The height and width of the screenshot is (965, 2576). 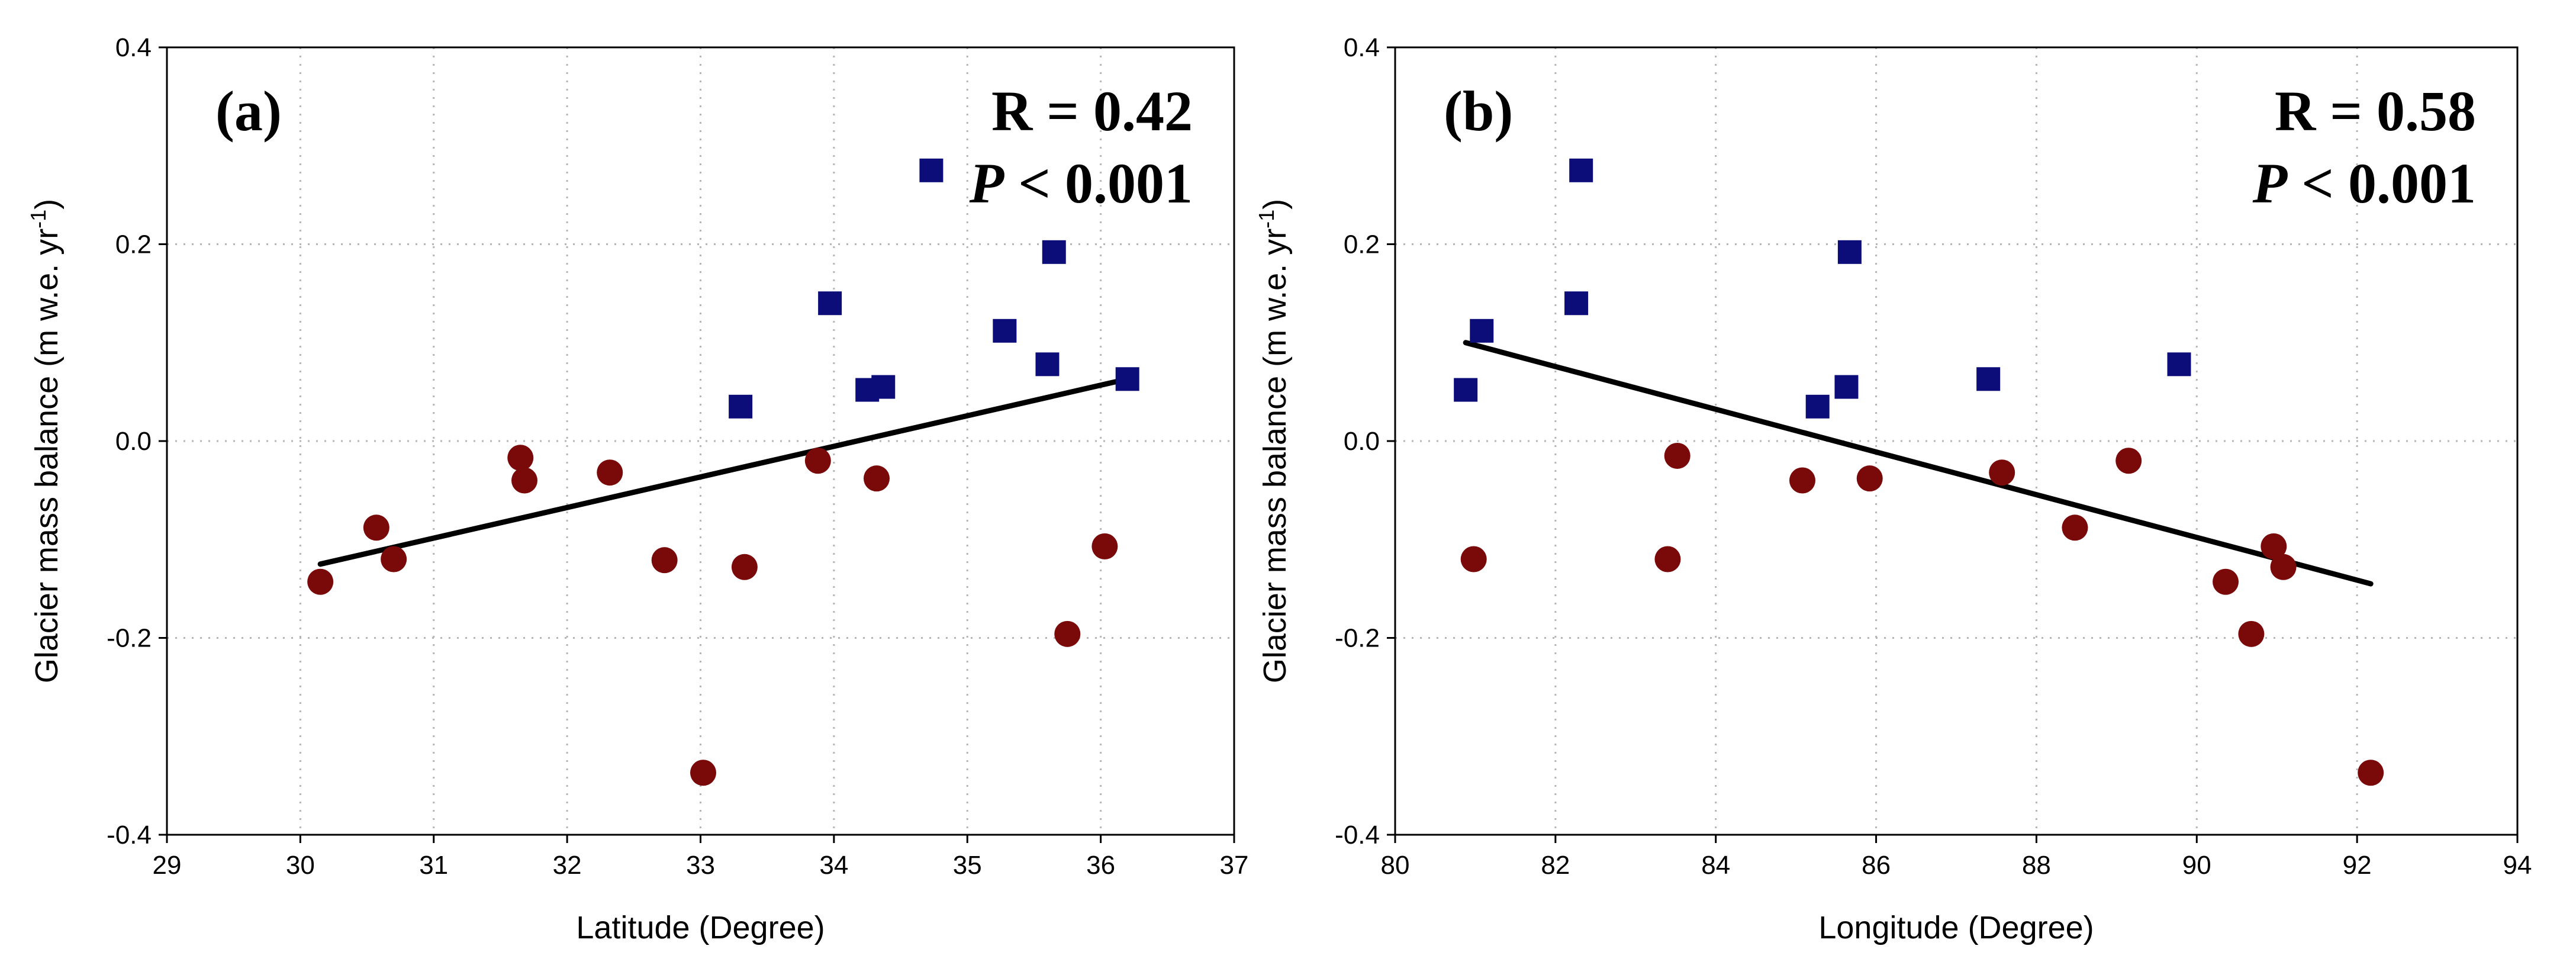 What do you see at coordinates (47, 456) in the screenshot?
I see `y-axis-label-a-main: Glacier mass balance (m w.e. yr` at bounding box center [47, 456].